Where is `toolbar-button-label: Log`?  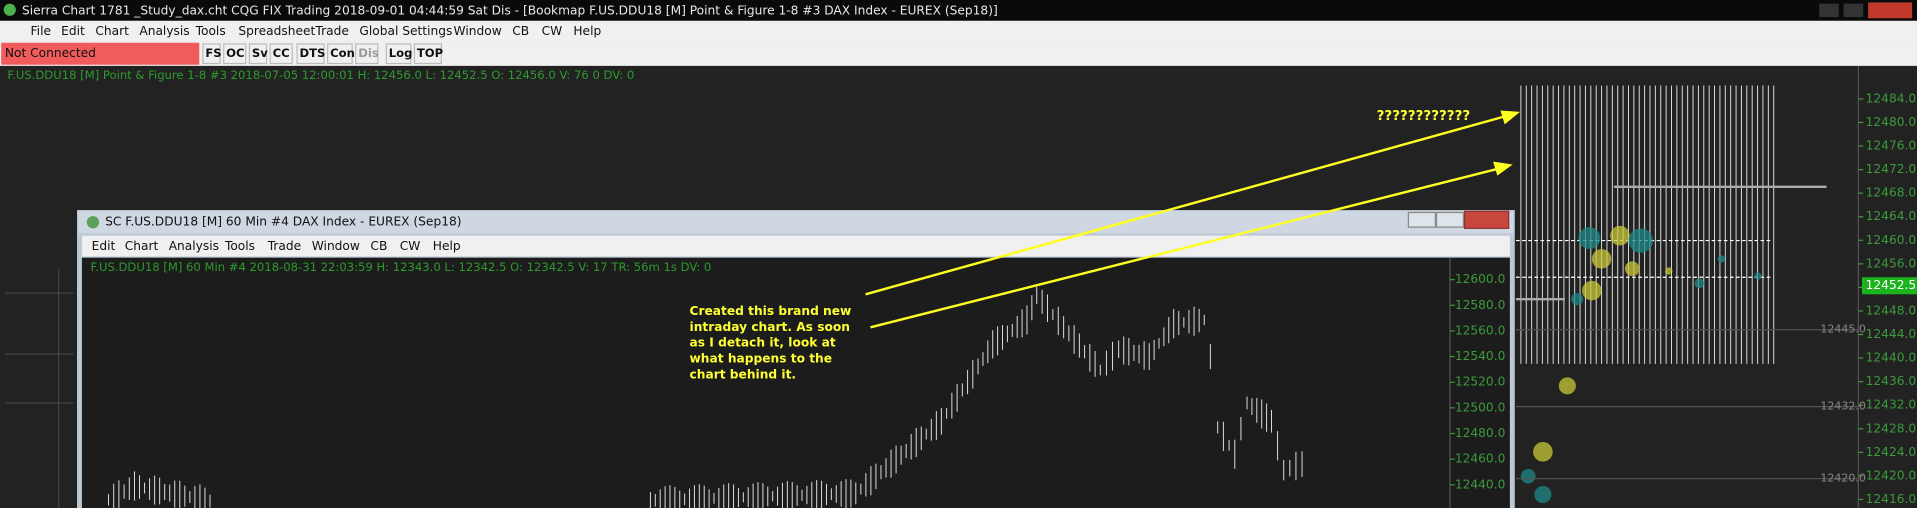 toolbar-button-label: Log is located at coordinates (401, 53).